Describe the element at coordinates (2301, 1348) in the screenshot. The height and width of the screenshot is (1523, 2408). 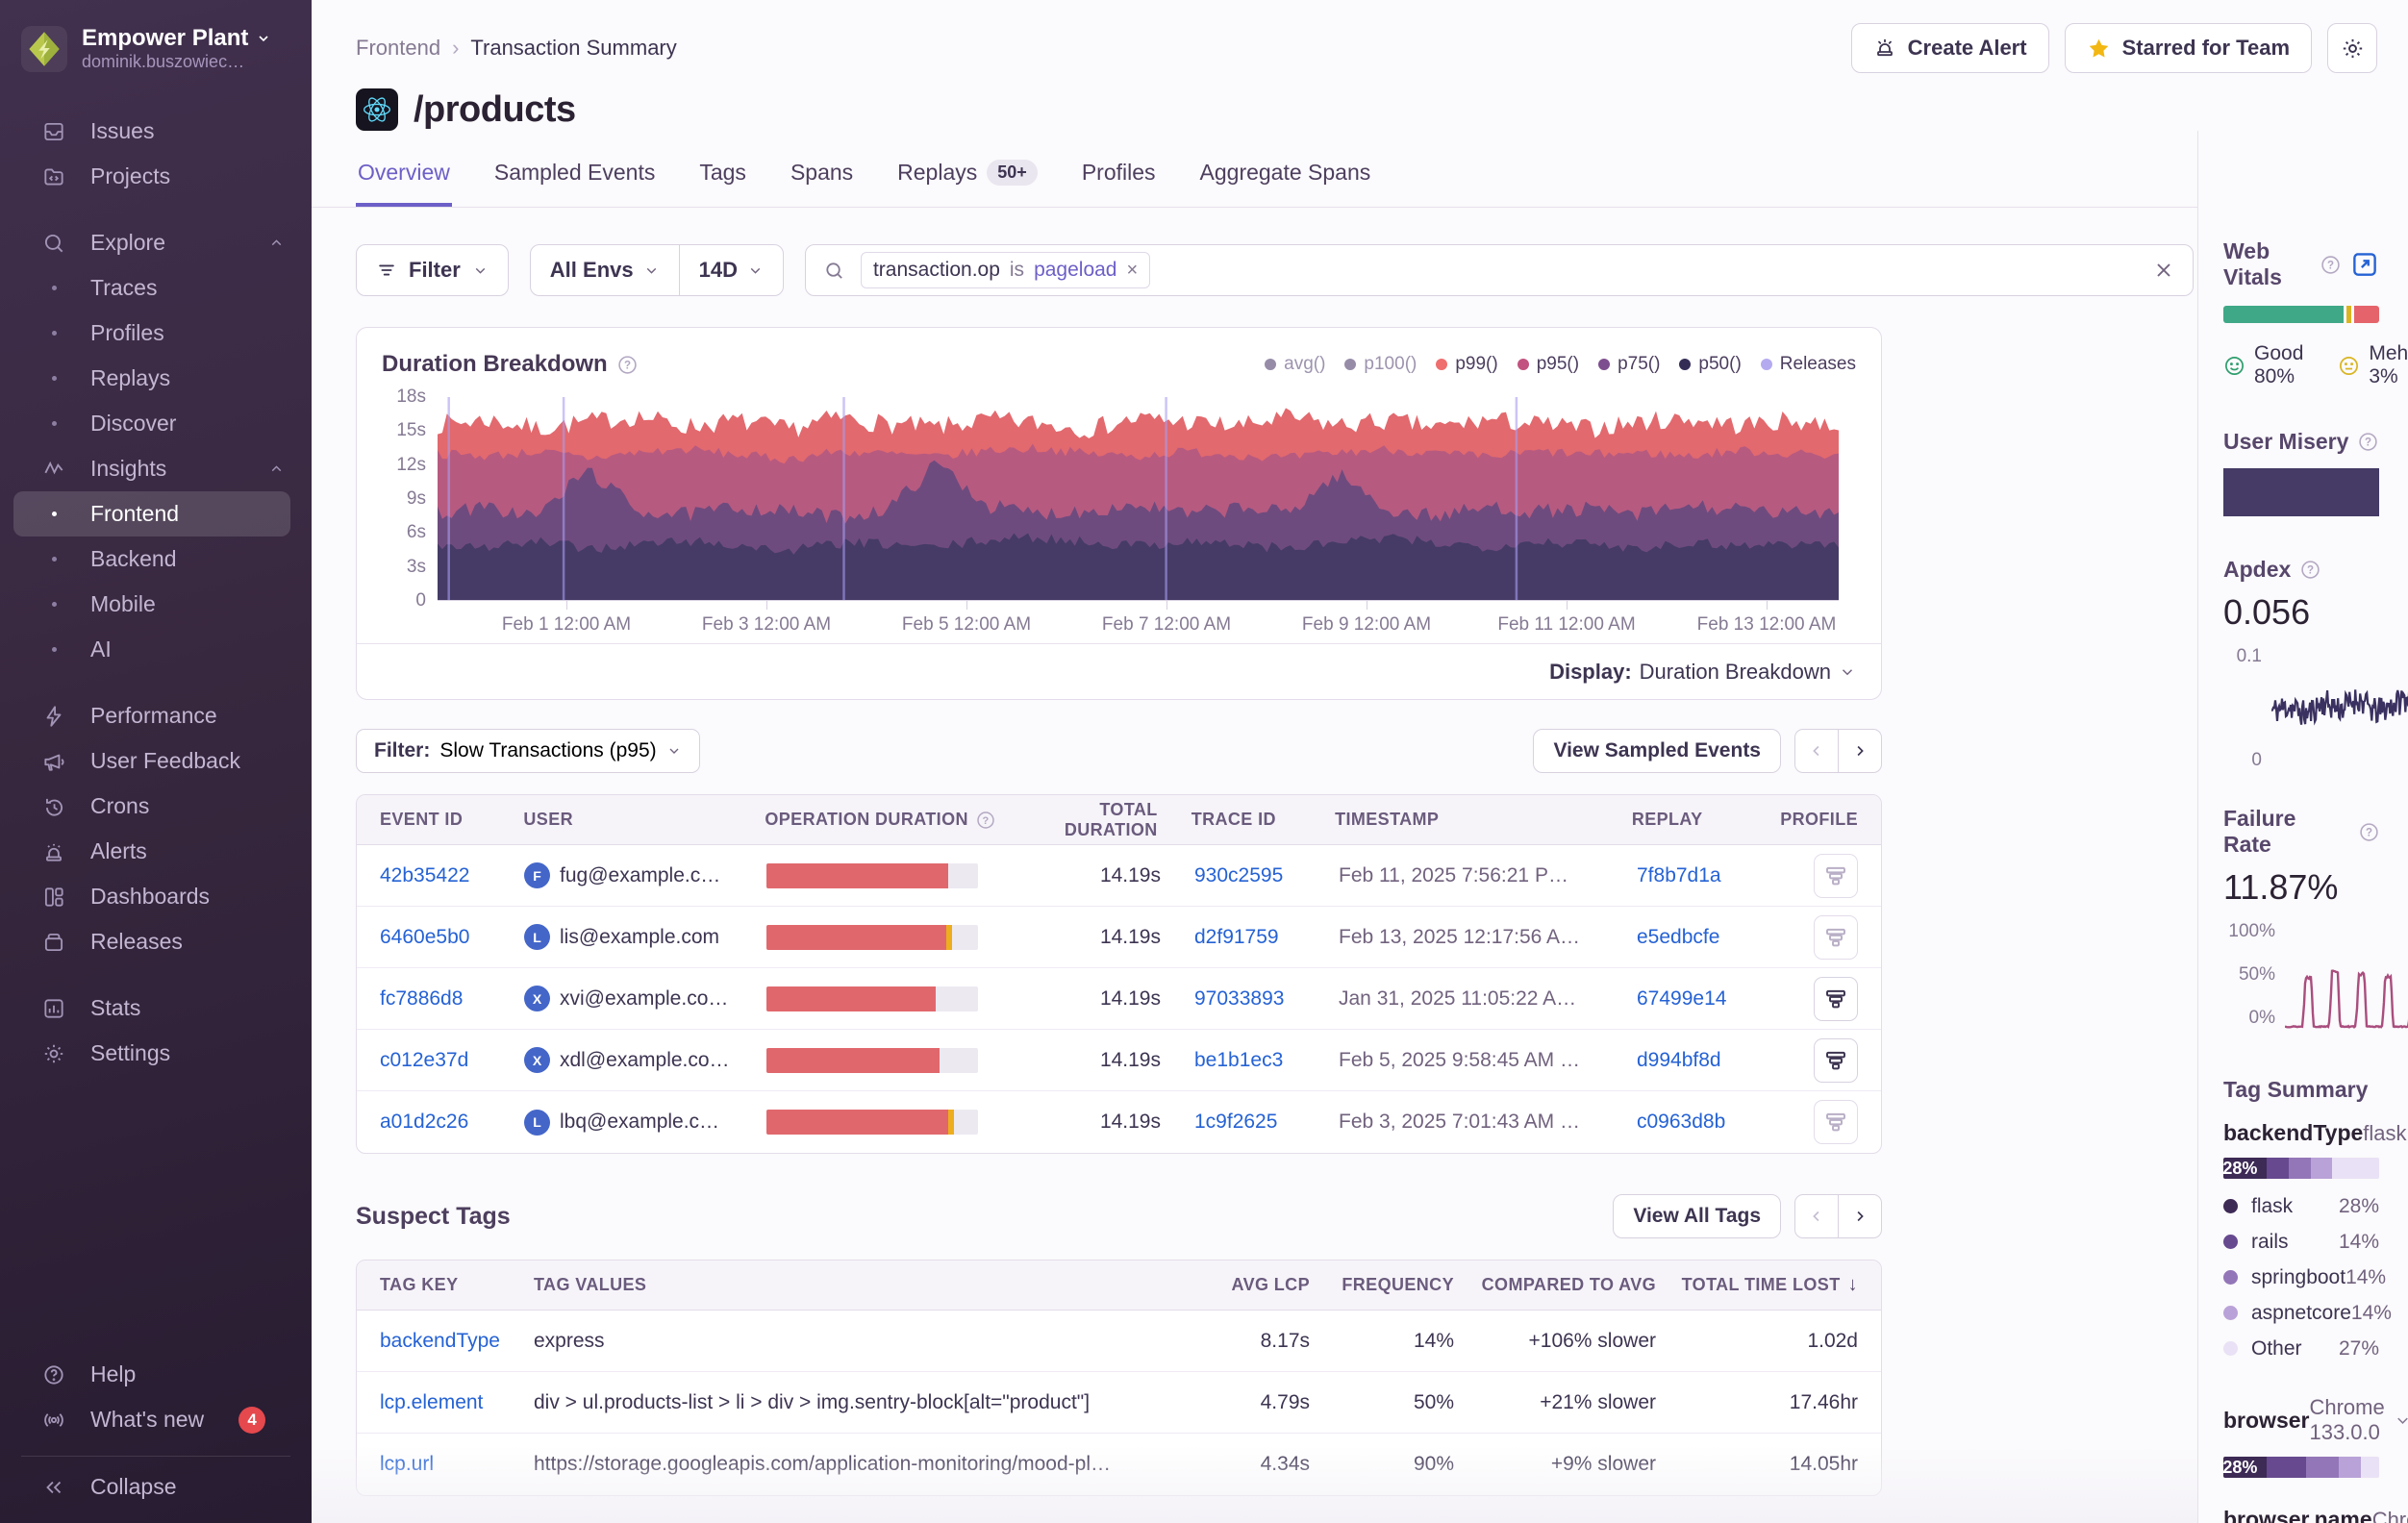
I see `tag-value-row: Other 27%` at that location.